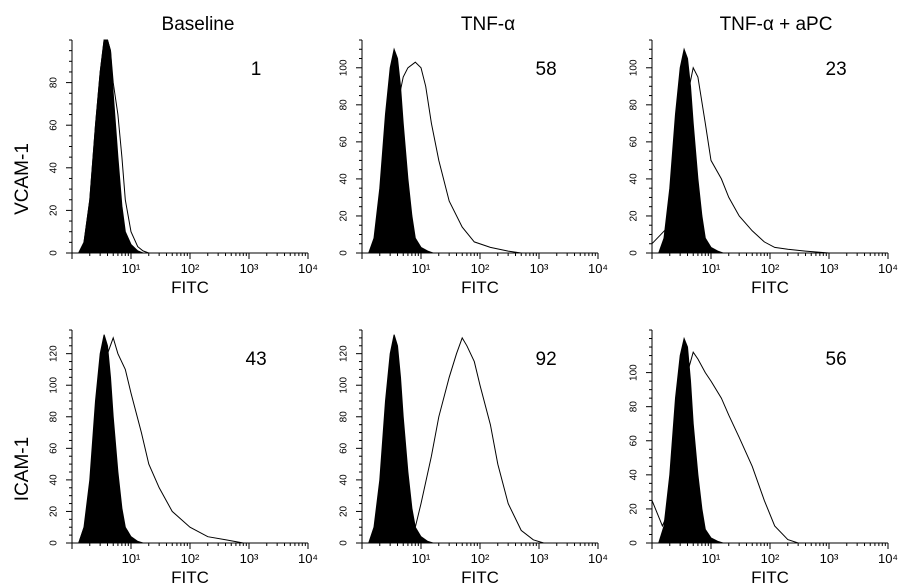  I want to click on panel-vcam-1-tnf: 0 20 40 60 80 100 10¹ 10² 10³ 10⁴ FITC 58, so click(473, 168).